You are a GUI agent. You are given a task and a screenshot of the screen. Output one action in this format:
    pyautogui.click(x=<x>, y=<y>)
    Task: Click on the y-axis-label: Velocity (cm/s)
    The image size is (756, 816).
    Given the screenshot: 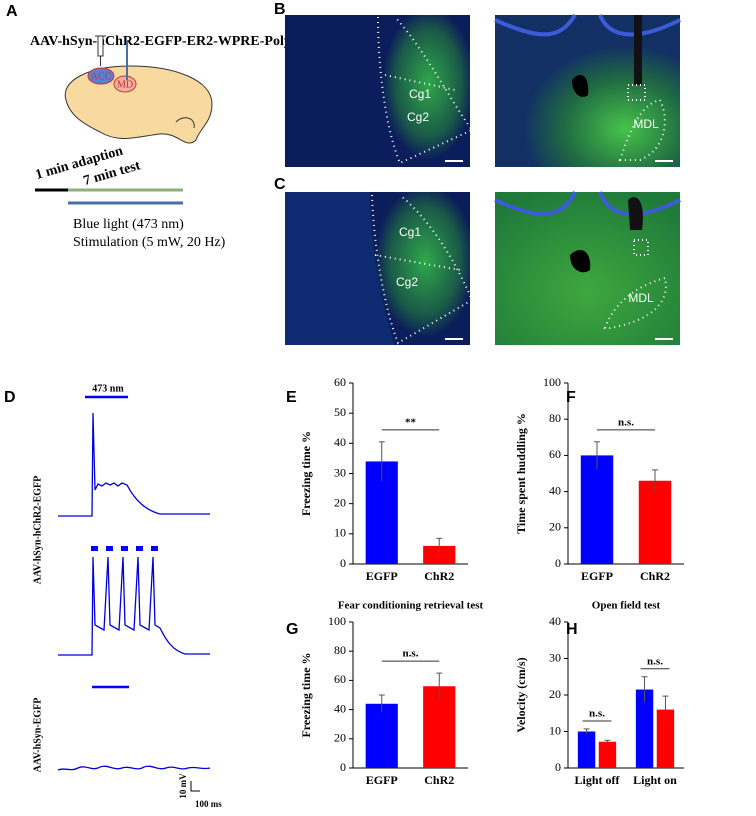 What is the action you would take?
    pyautogui.click(x=521, y=694)
    